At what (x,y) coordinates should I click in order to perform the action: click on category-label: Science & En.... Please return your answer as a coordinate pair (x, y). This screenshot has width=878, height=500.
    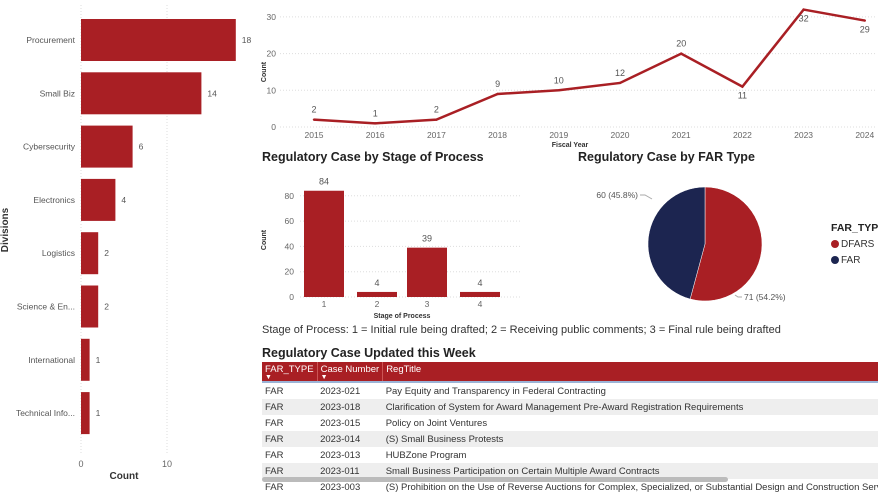
    Looking at the image, I should click on (46, 307).